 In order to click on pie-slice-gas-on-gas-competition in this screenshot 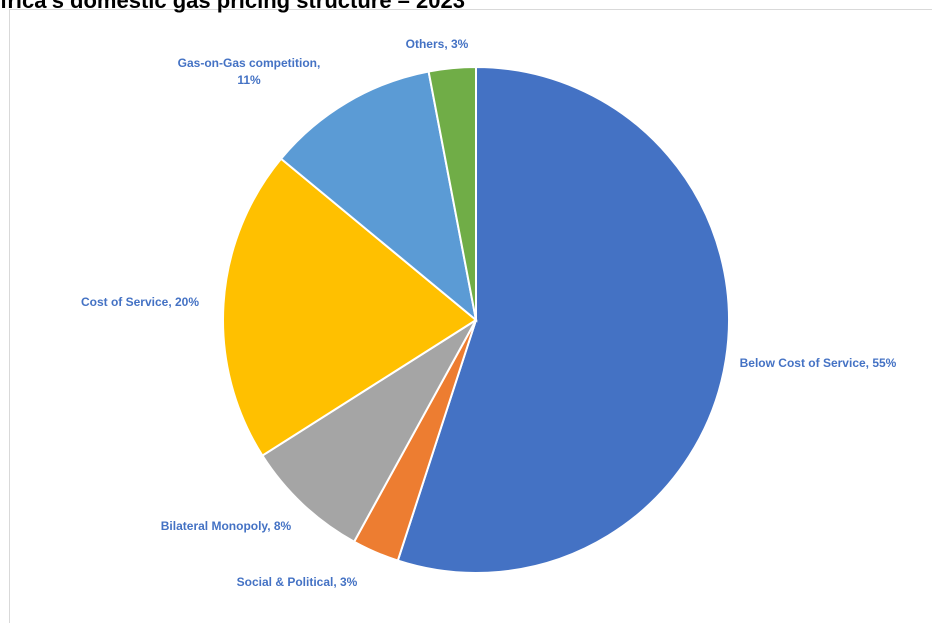, I will do `click(378, 196)`.